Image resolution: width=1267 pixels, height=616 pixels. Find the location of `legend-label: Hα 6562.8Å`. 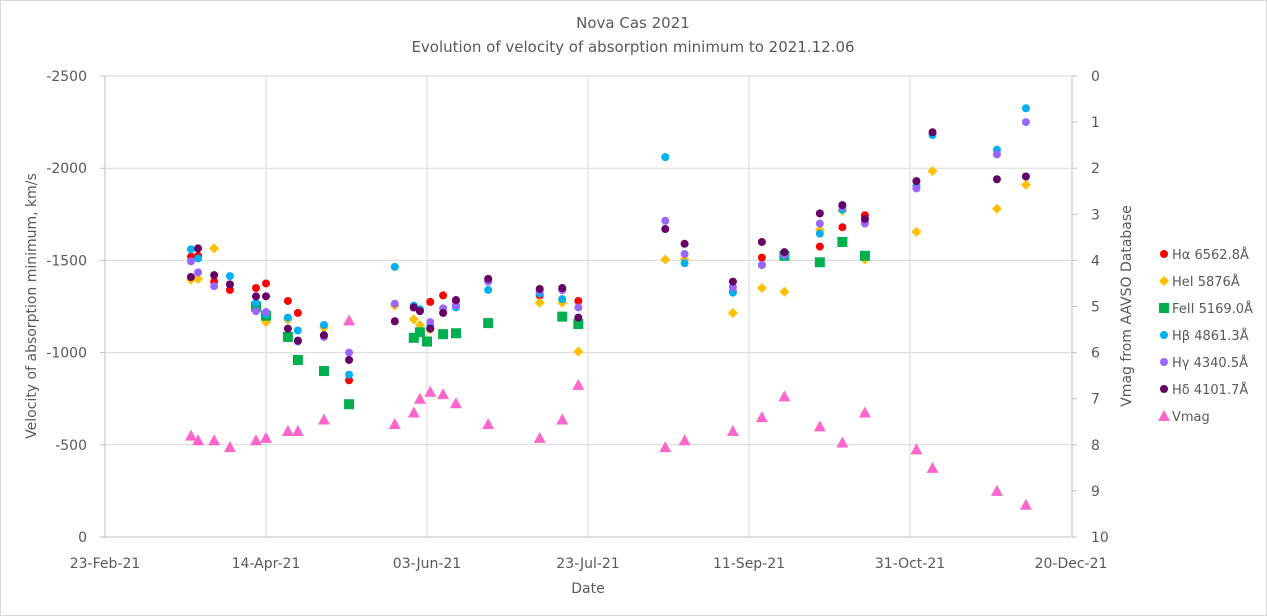

legend-label: Hα 6562.8Å is located at coordinates (1210, 255).